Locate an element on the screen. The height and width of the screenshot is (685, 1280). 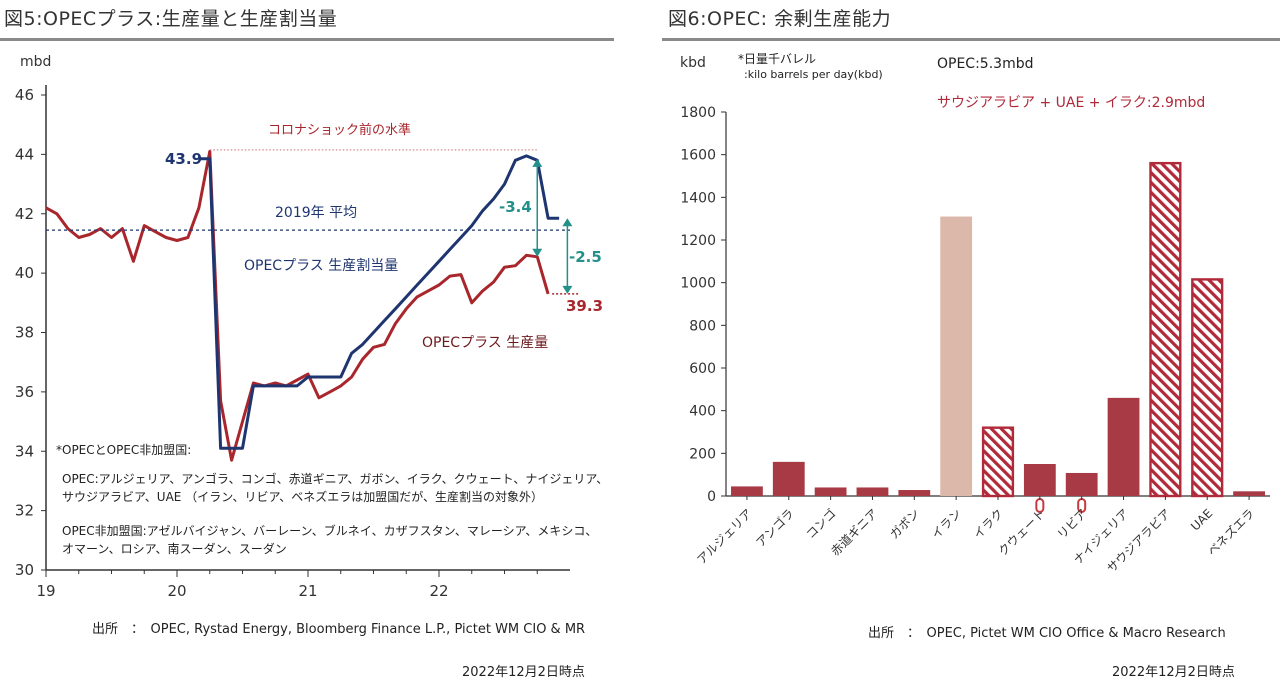
y-axis-unit: kbd is located at coordinates (693, 63).